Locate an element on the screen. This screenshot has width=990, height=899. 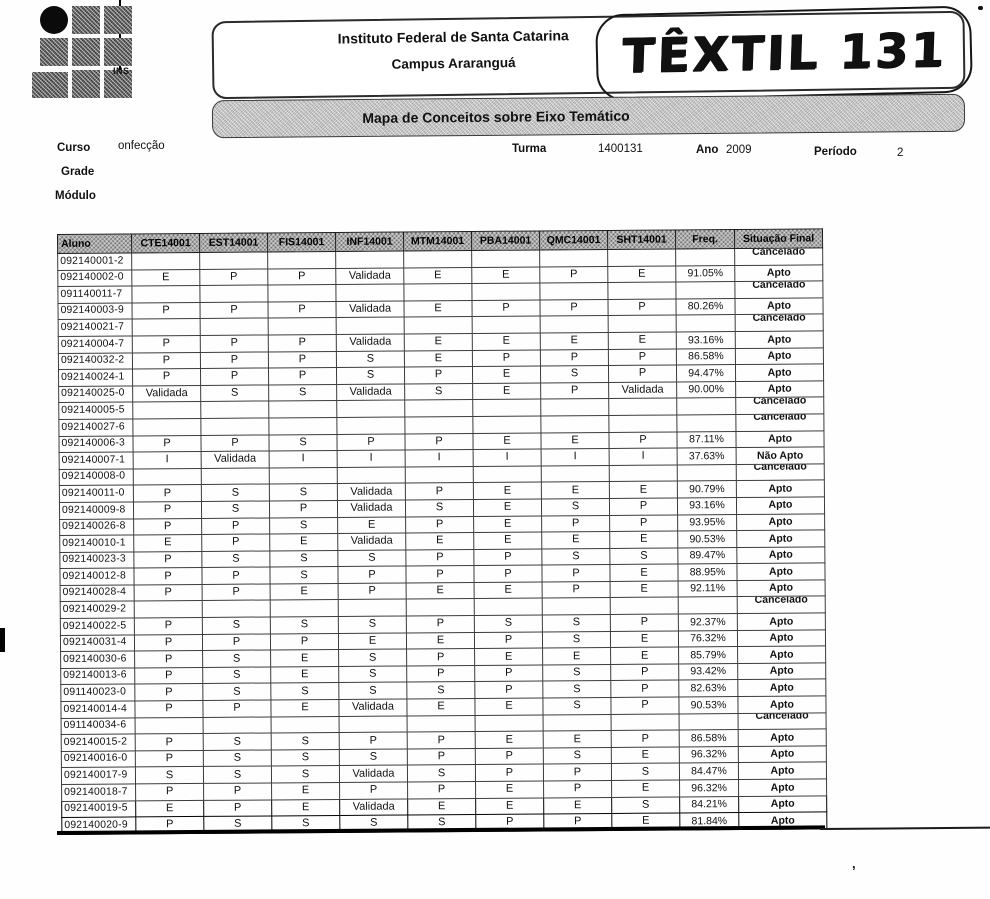
freq-cell: 90.00% is located at coordinates (706, 390).